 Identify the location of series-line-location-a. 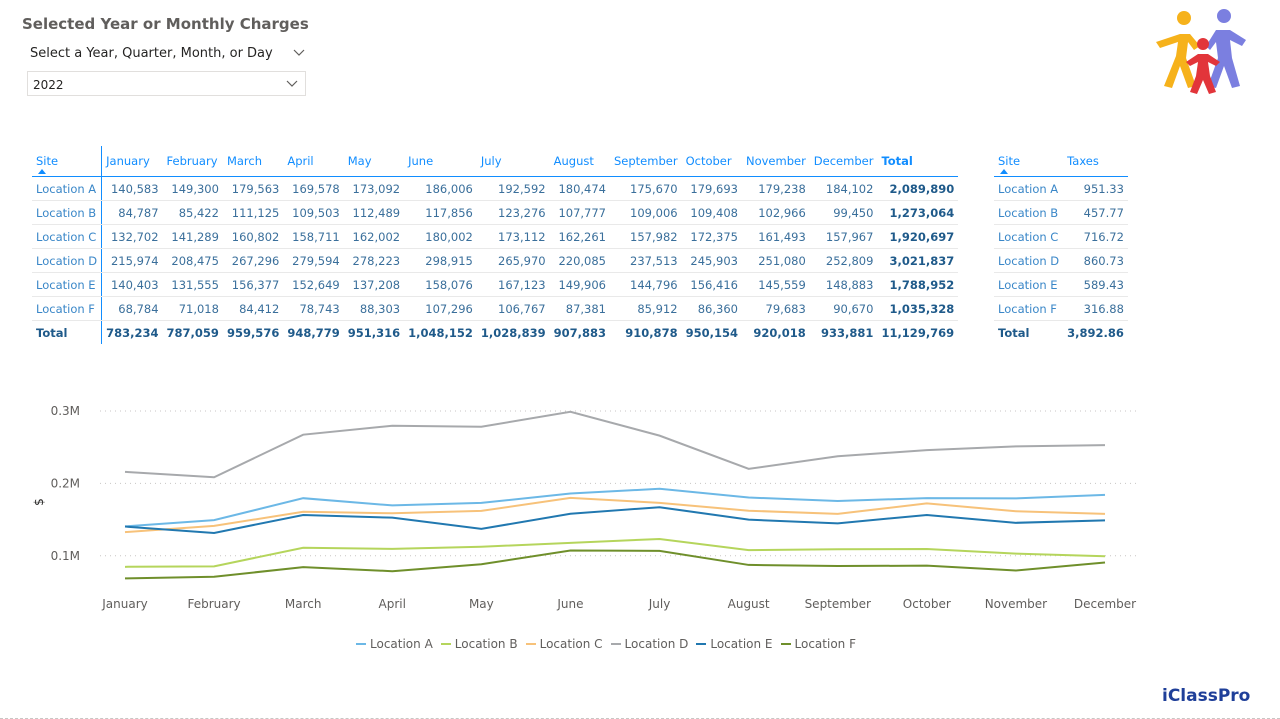
(615, 507).